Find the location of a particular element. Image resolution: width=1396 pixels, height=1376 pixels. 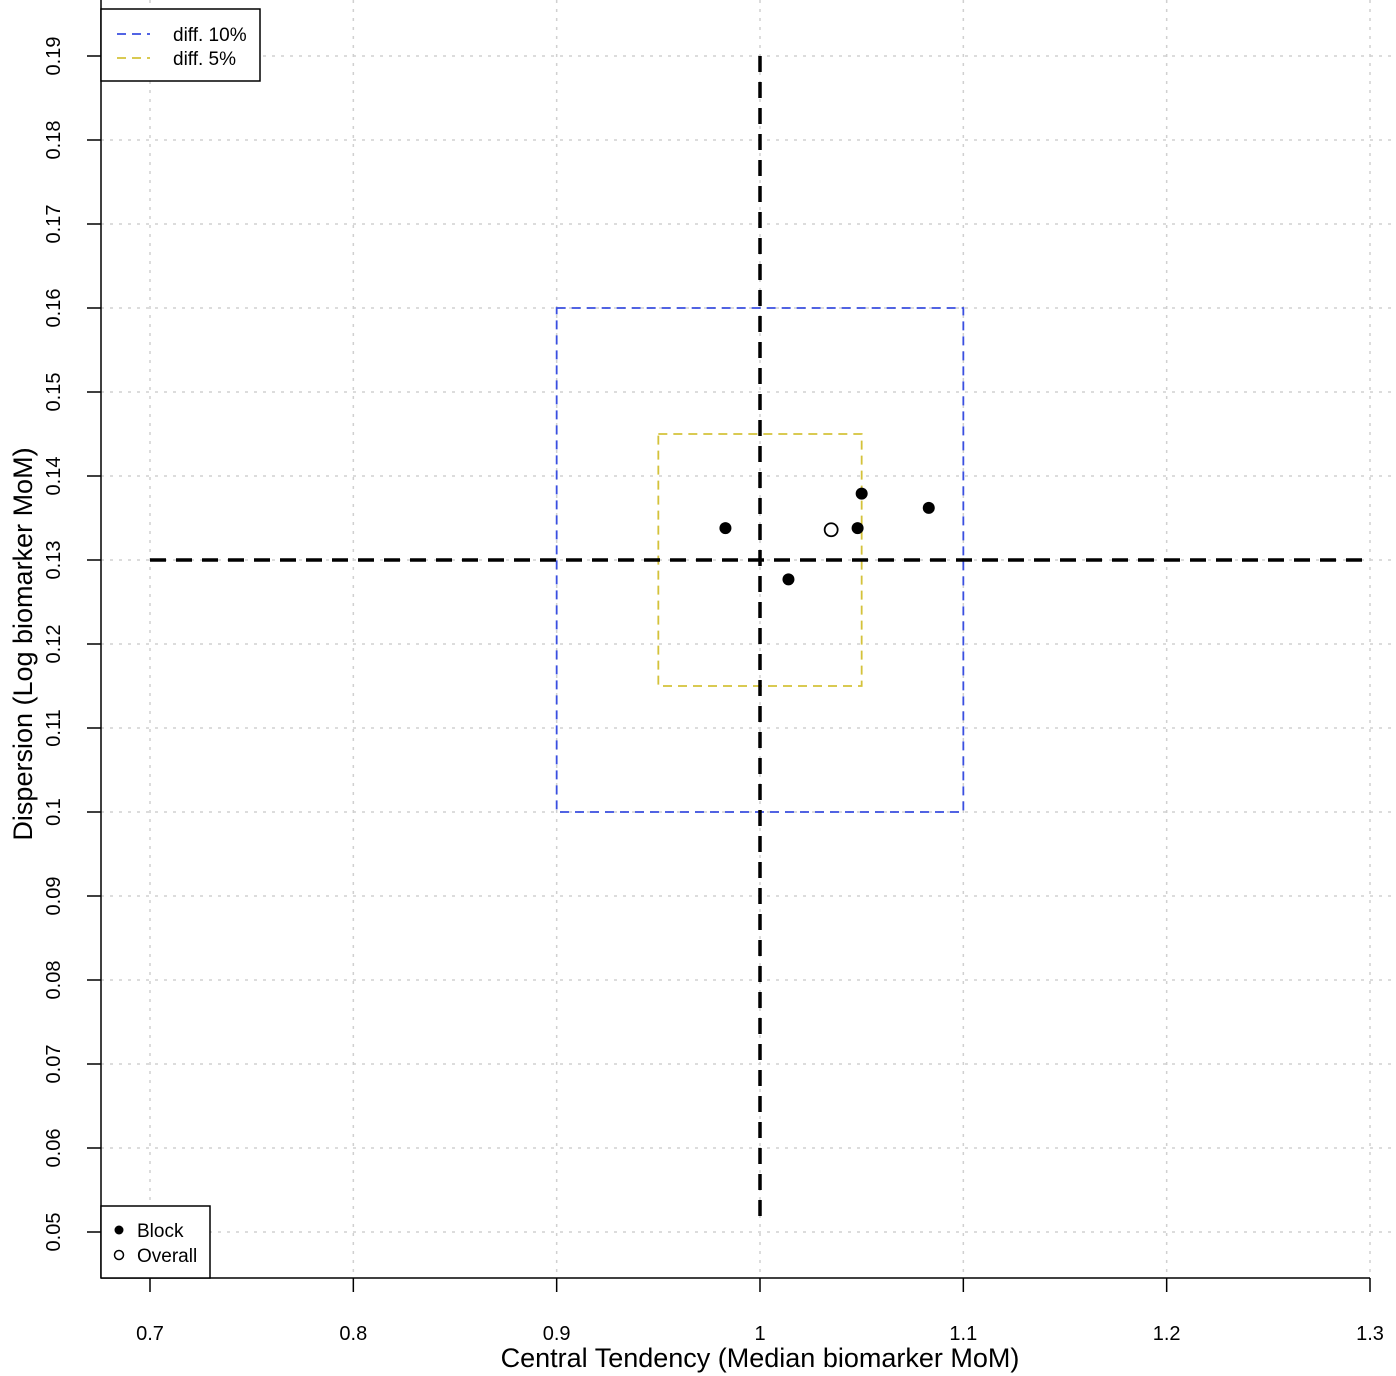

x-tick-label-0: 0.7 is located at coordinates (150, 1334).